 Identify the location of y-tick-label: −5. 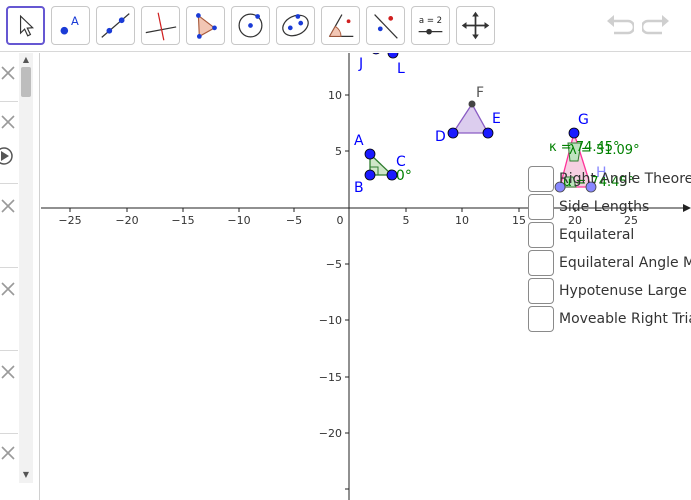
(334, 264).